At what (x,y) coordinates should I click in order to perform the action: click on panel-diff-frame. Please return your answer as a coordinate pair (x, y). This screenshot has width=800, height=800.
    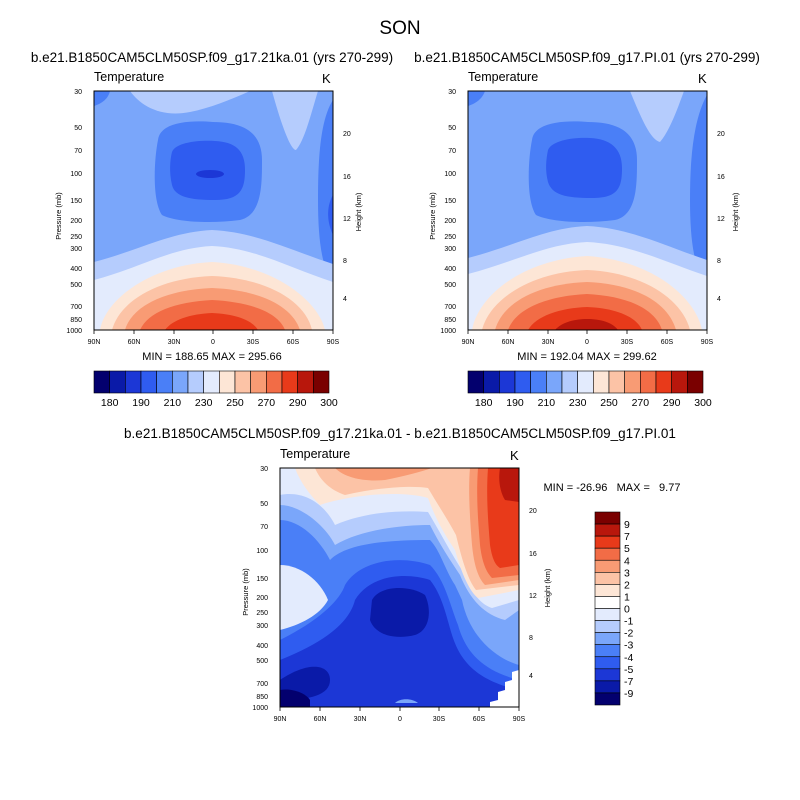
    Looking at the image, I should click on (399, 587).